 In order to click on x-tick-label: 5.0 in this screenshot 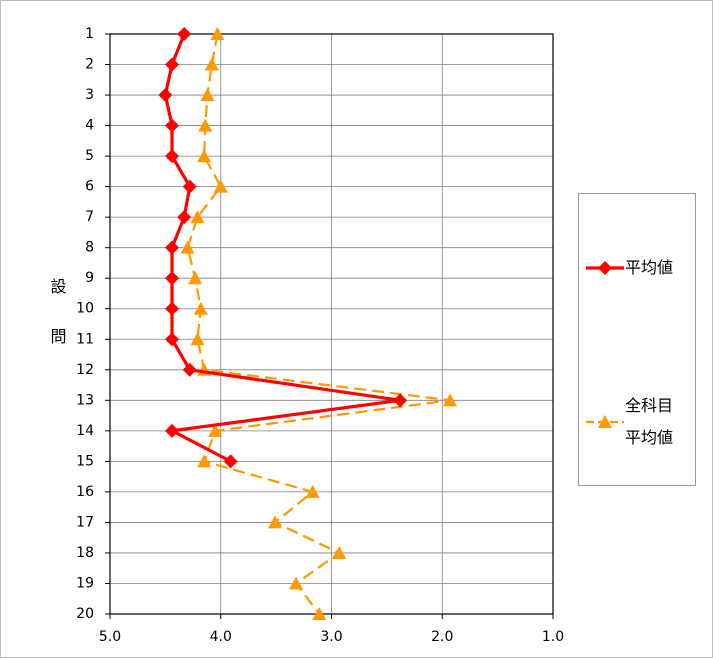, I will do `click(110, 637)`.